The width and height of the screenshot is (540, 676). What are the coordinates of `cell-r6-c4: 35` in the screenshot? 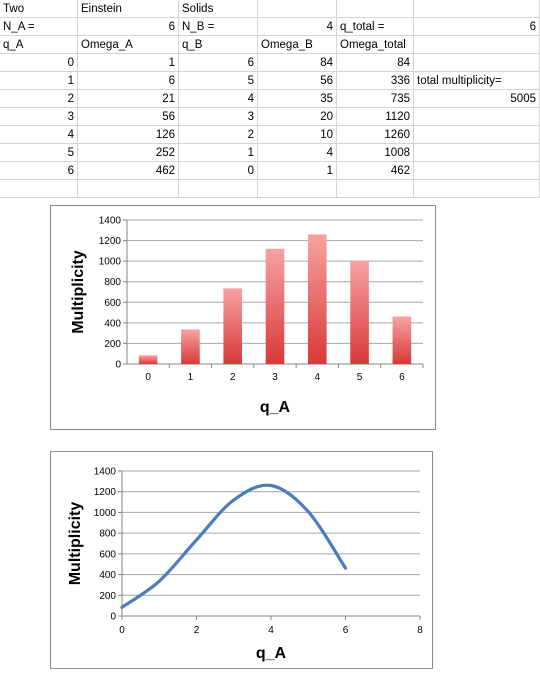 It's located at (297, 99).